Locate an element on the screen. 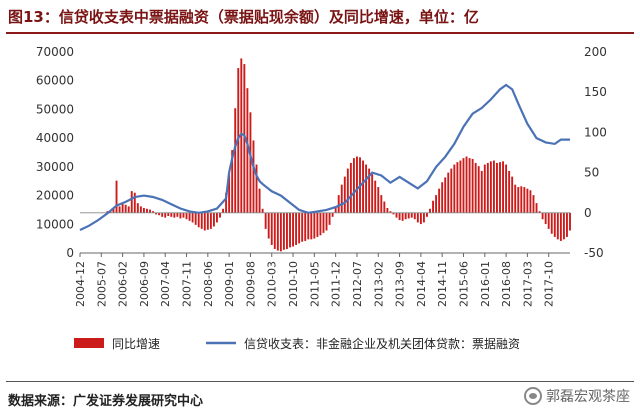  right-tick-label: 0 is located at coordinates (588, 213).